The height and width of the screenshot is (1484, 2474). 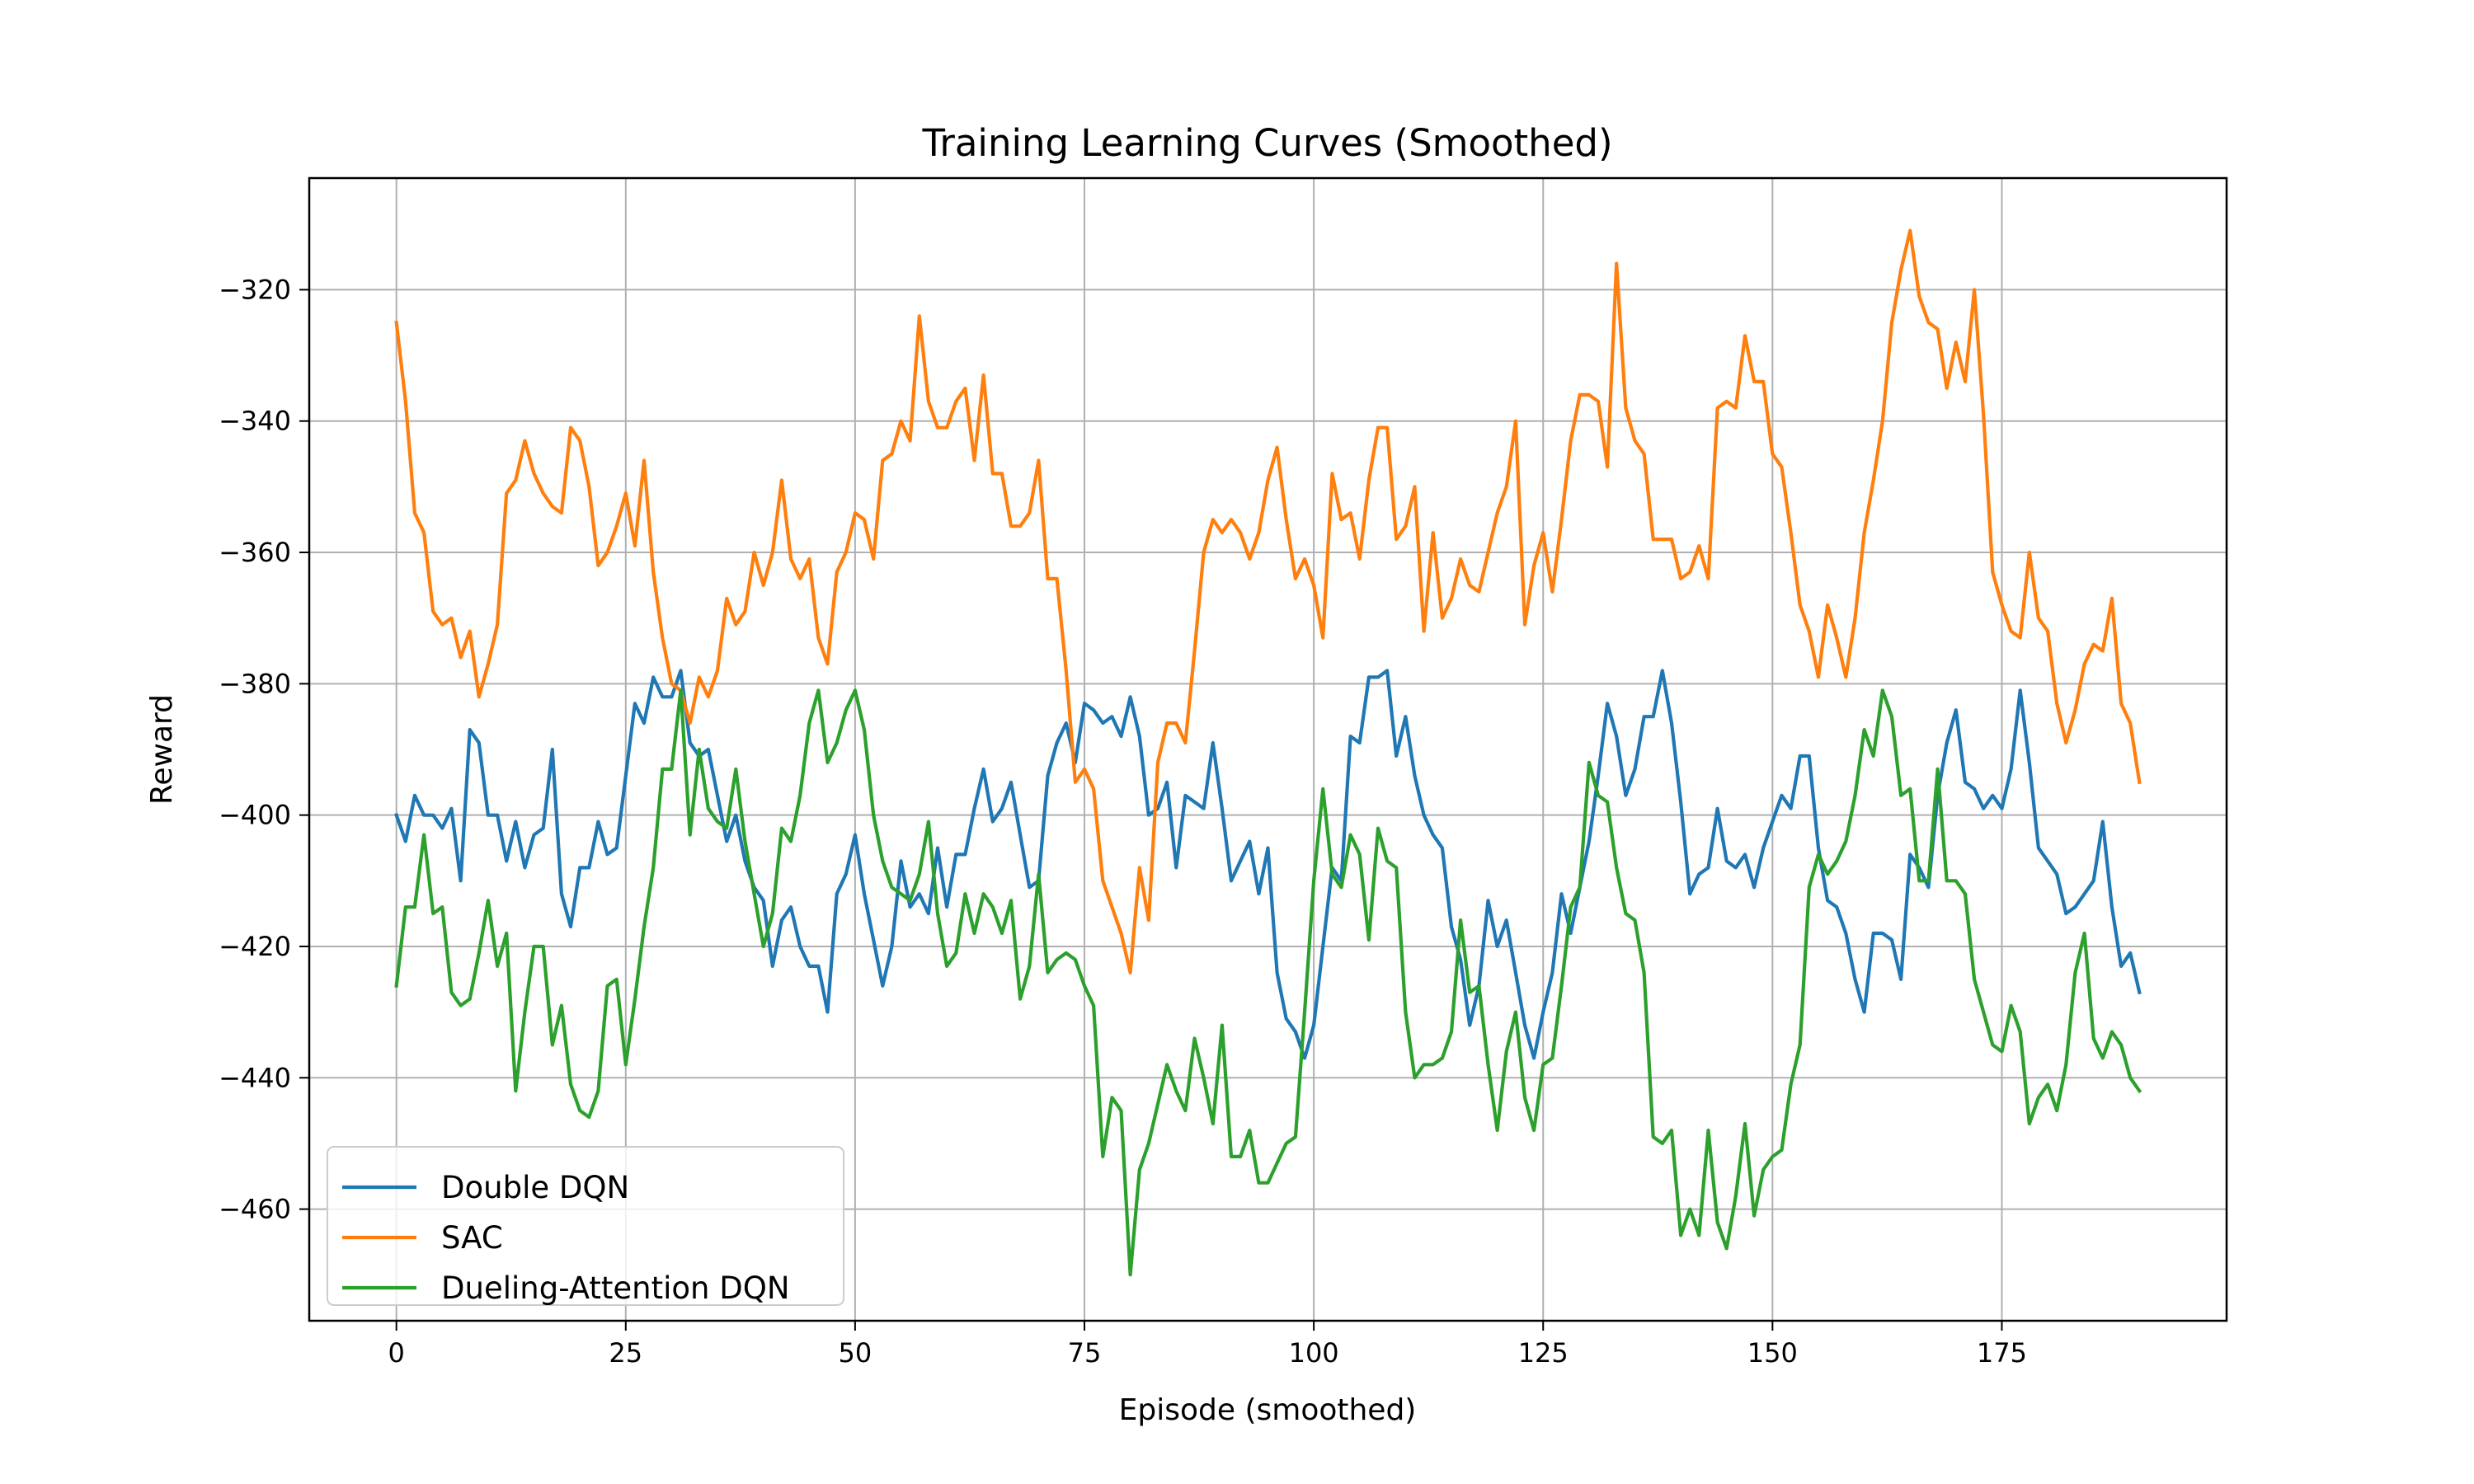 What do you see at coordinates (1314, 1353) in the screenshot?
I see `x-tick-label: 100` at bounding box center [1314, 1353].